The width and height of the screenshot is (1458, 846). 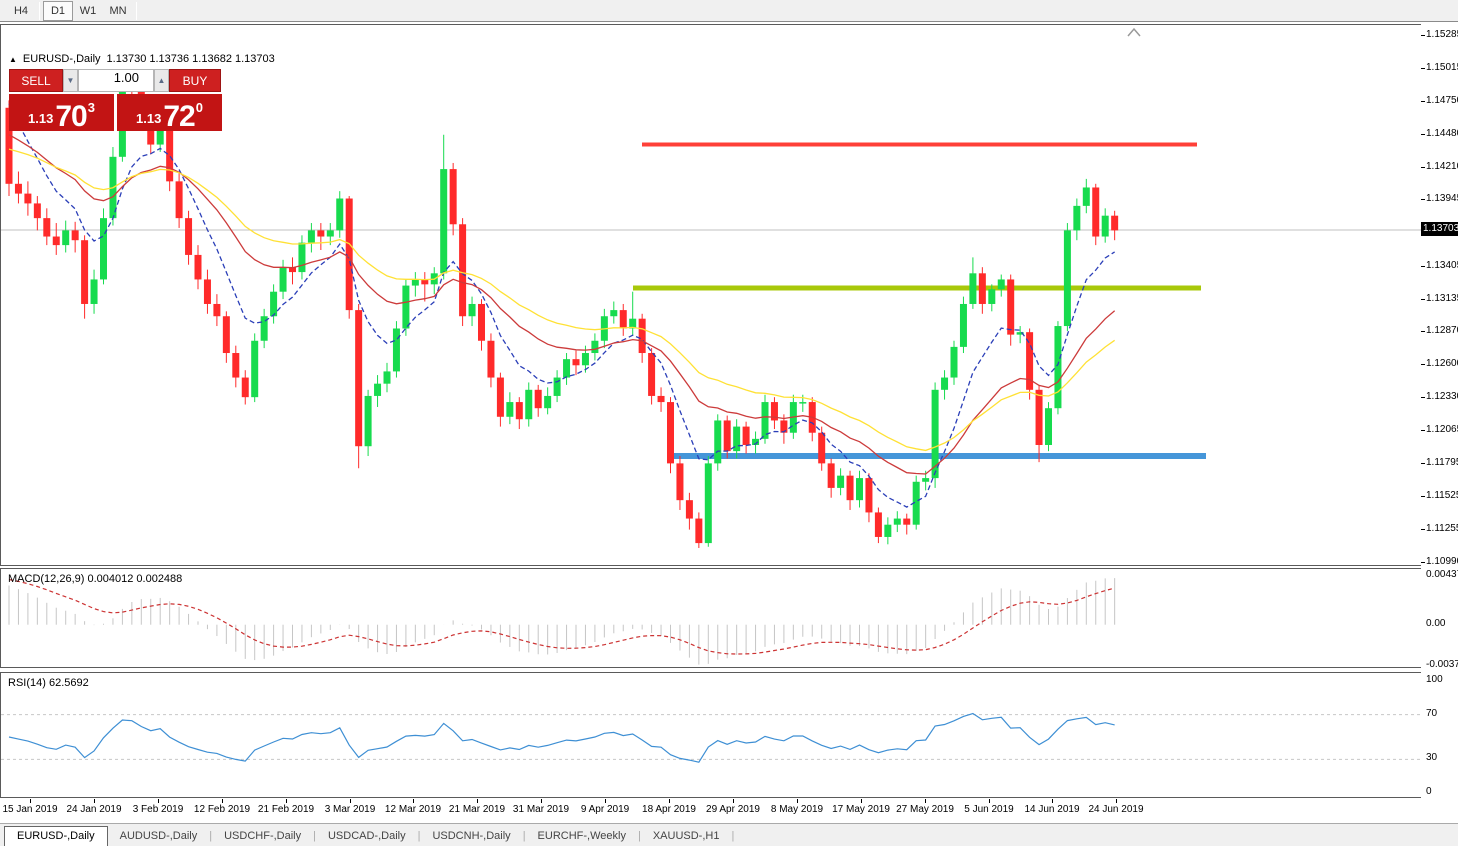 I want to click on chart-tab-usdcad-daily: USDCAD-,Daily, so click(x=366, y=836).